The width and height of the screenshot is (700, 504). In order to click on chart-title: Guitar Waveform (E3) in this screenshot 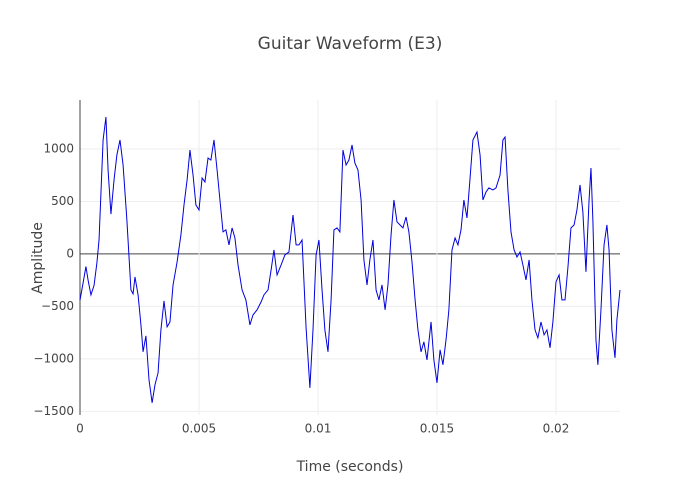, I will do `click(350, 44)`.